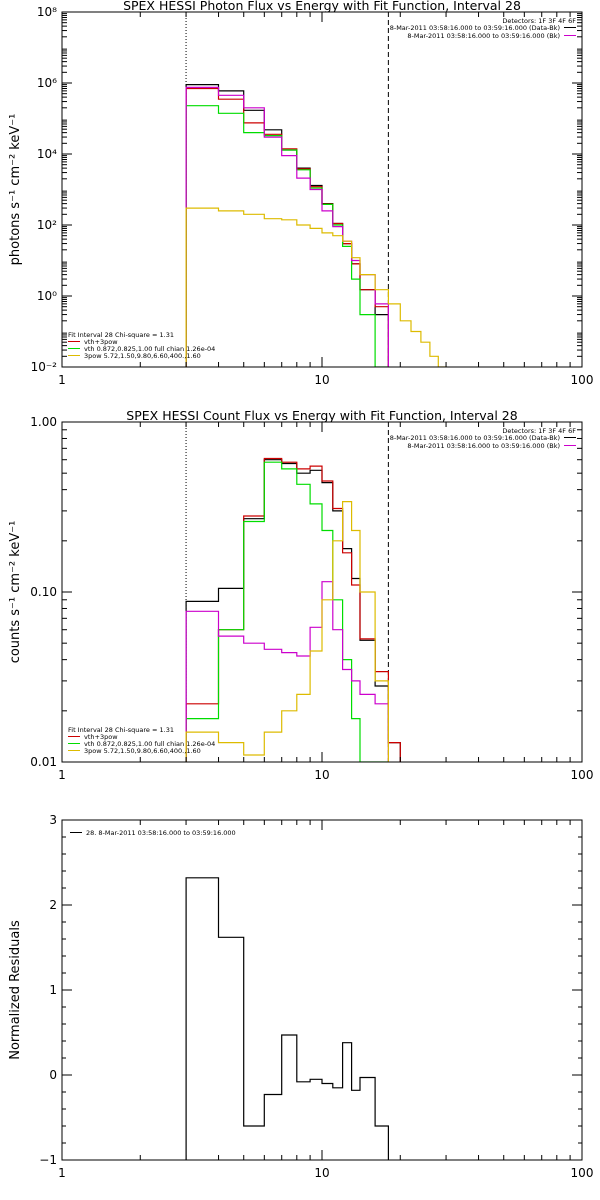  What do you see at coordinates (47, 225) in the screenshot?
I see `y-tick-label: 10²` at bounding box center [47, 225].